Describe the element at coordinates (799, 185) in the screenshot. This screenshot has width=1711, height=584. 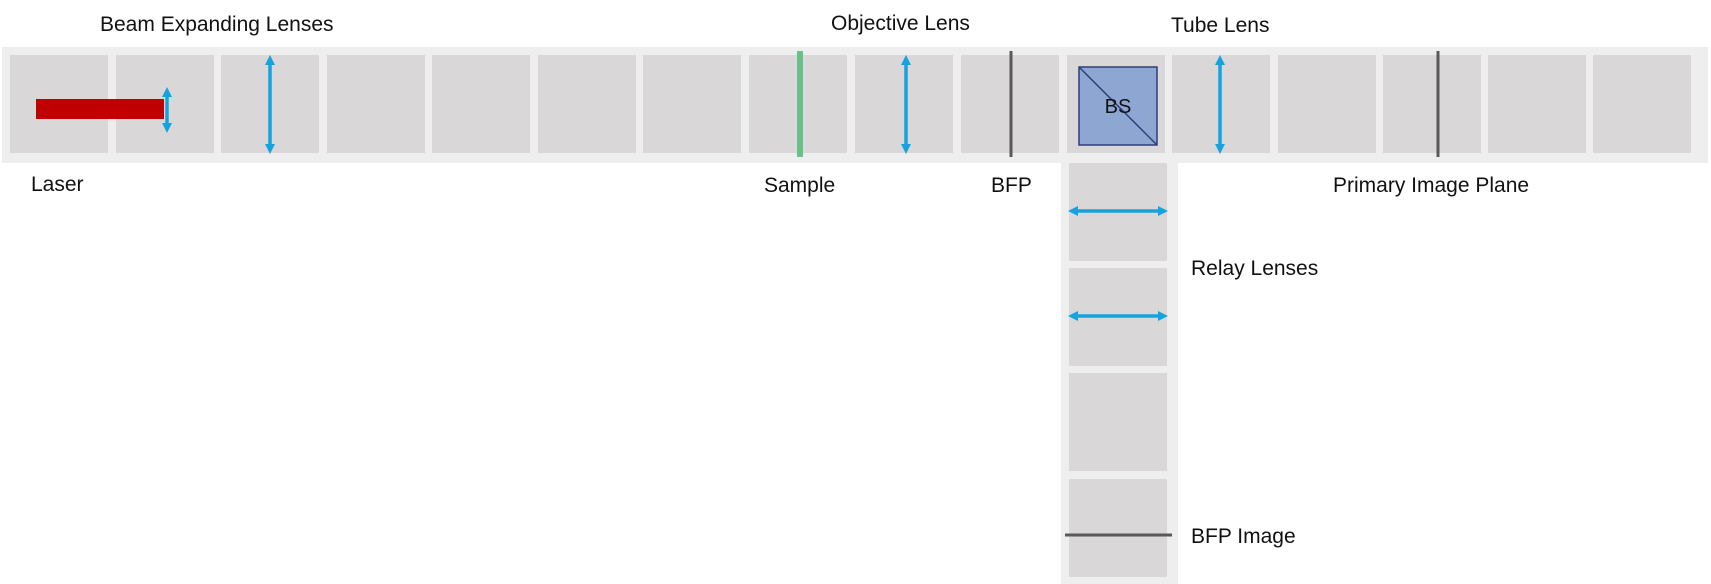
I see `sample-label: Sample` at that location.